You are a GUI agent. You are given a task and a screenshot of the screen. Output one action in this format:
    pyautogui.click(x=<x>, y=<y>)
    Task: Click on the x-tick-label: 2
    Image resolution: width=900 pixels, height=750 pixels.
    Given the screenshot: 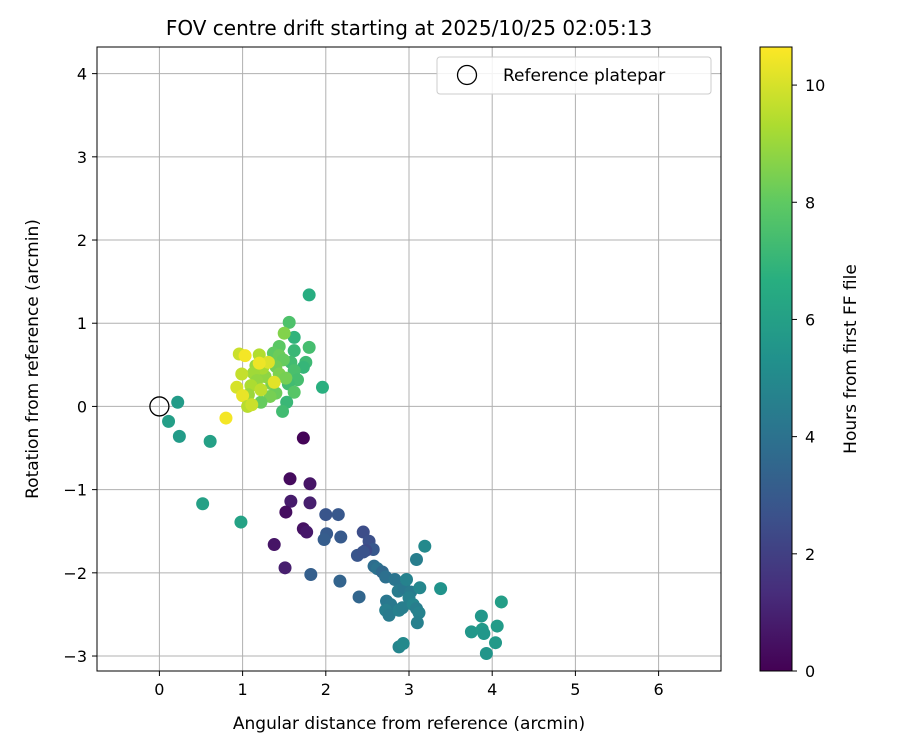 What is the action you would take?
    pyautogui.click(x=326, y=689)
    